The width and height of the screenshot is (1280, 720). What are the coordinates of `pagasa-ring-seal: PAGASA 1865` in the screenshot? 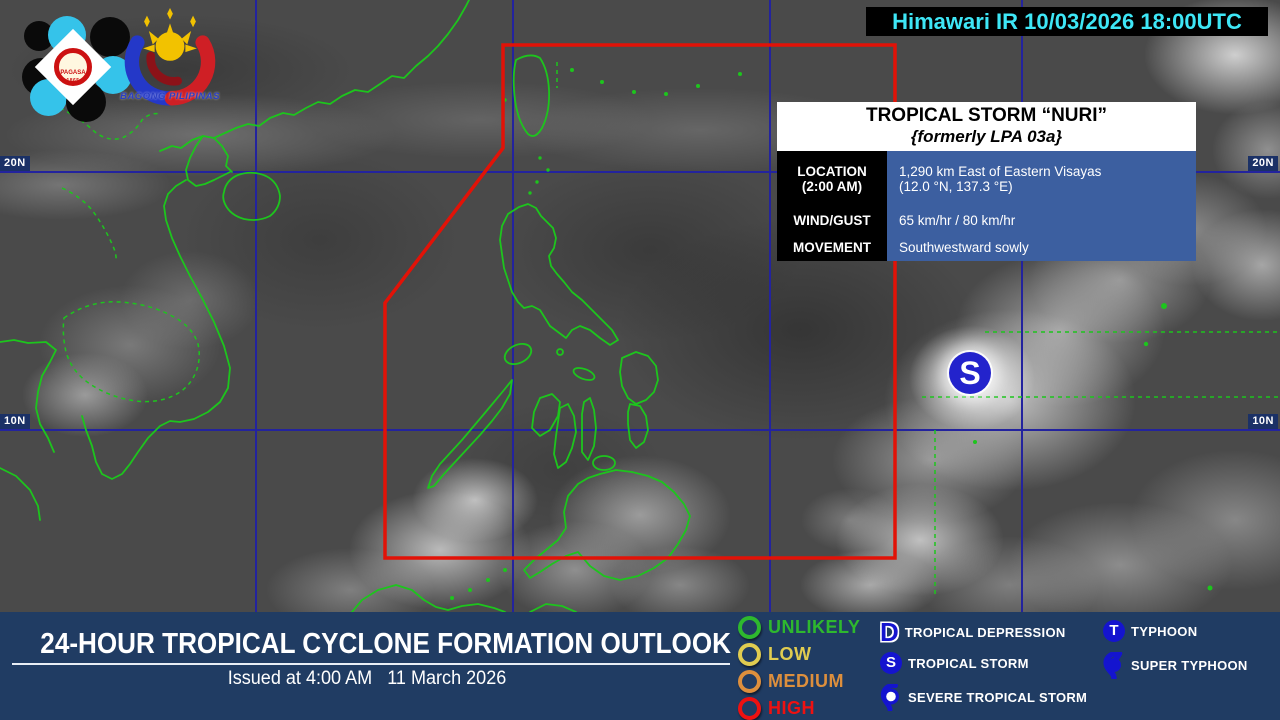 It's located at (73, 67).